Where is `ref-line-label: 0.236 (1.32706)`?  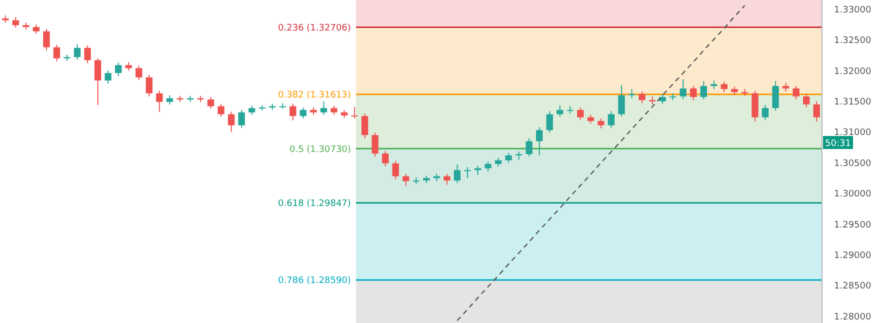 ref-line-label: 0.236 (1.32706) is located at coordinates (314, 28).